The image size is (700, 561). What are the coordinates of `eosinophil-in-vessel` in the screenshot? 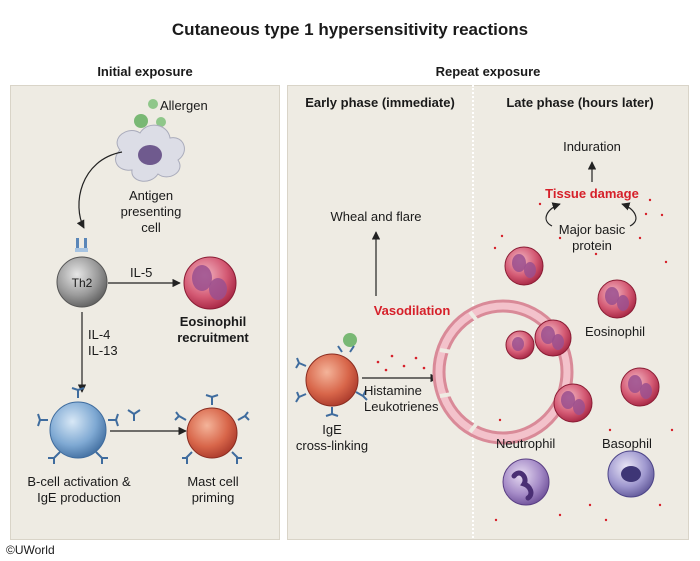 It's located at (520, 345).